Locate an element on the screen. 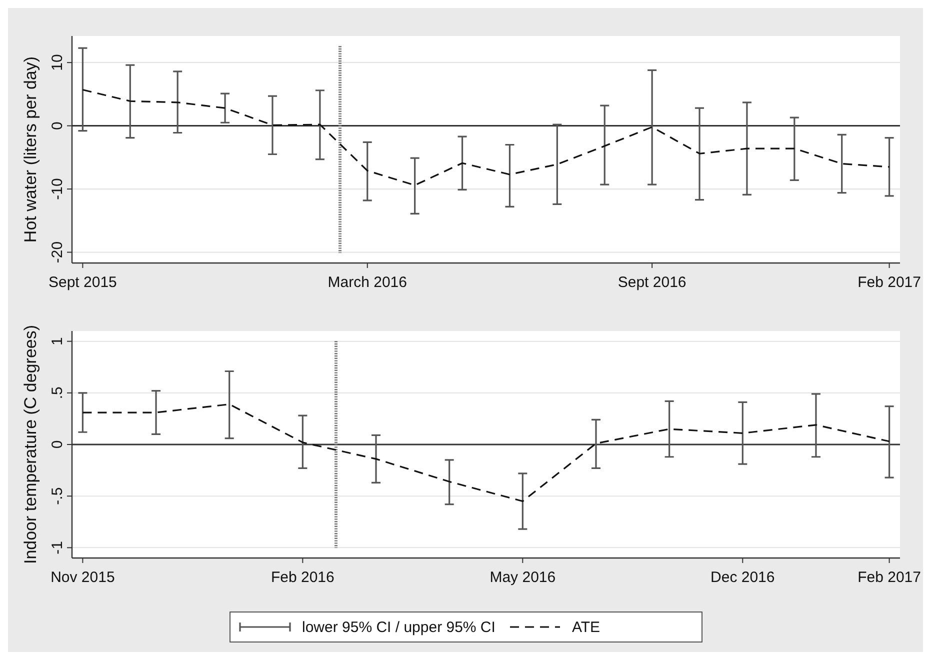 Image resolution: width=931 pixels, height=660 pixels. y-tick-label: .5 is located at coordinates (57, 393).